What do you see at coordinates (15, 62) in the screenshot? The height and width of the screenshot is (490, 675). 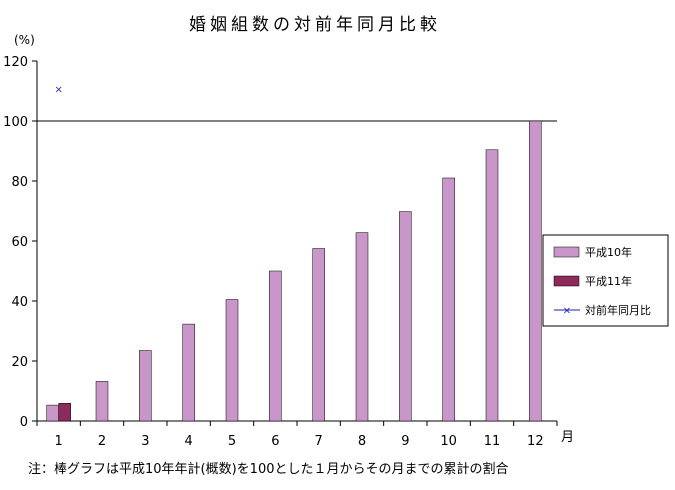 I see `y-tick-label: 120` at bounding box center [15, 62].